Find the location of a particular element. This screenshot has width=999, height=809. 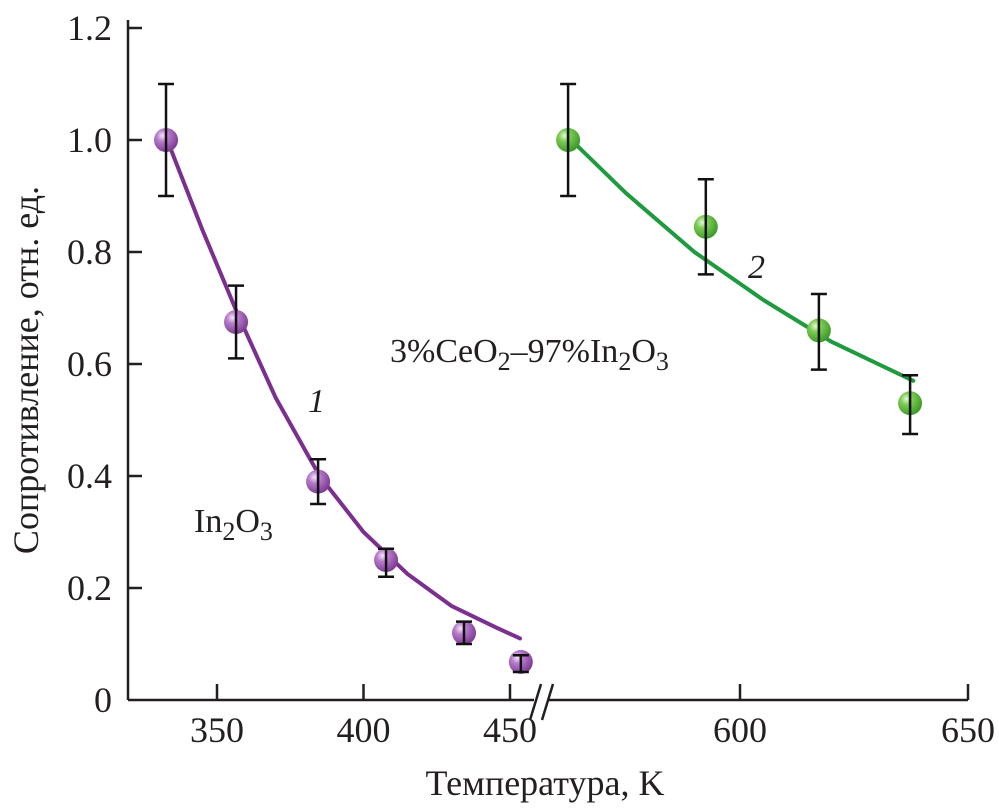

y-tick-label: 0 is located at coordinates (103, 700).